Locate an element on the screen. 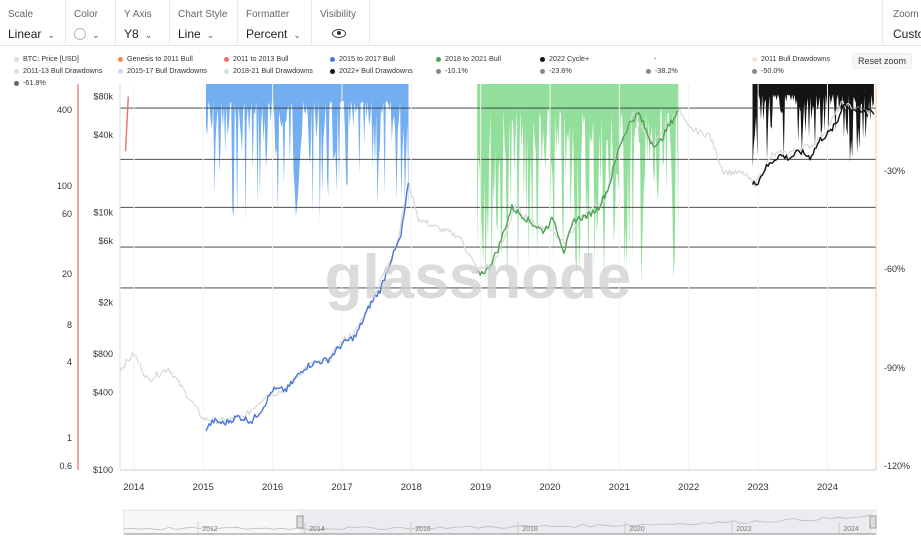  legend-item: -38.2% is located at coordinates (662, 71).